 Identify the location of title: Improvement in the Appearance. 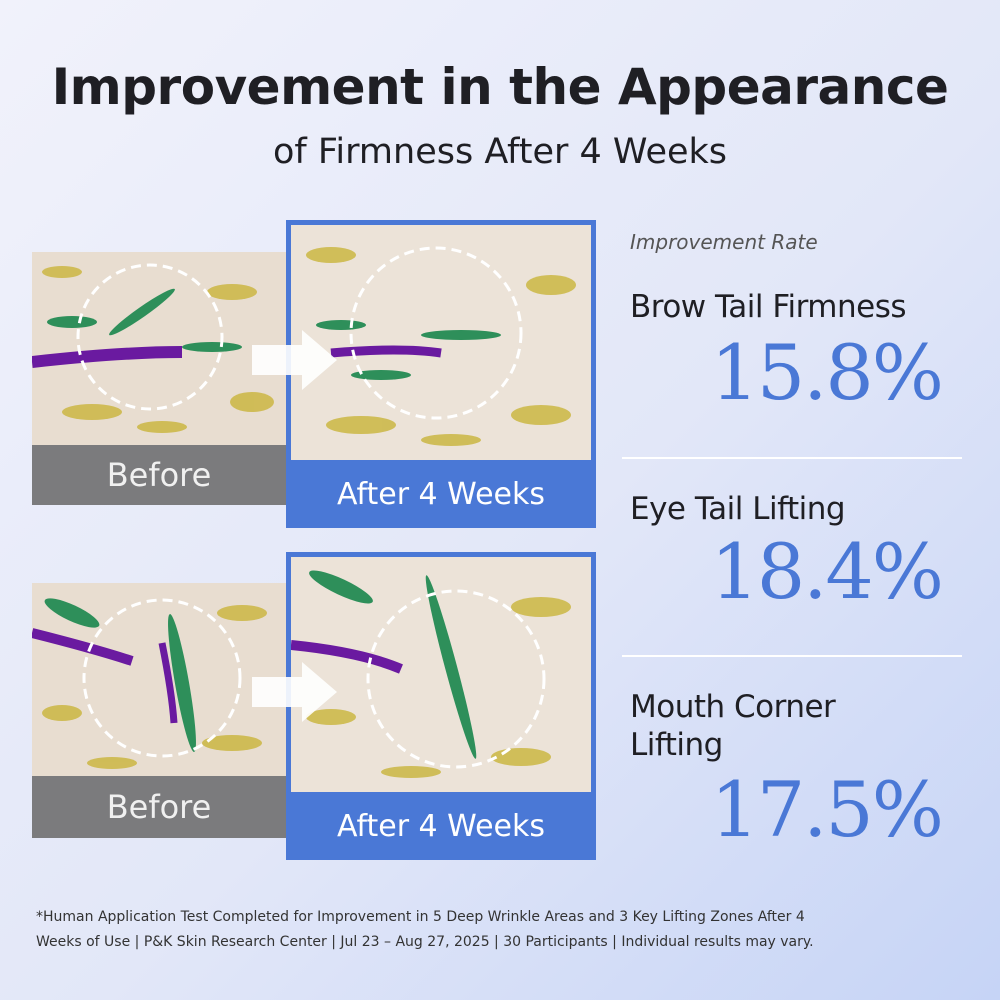
(500, 87).